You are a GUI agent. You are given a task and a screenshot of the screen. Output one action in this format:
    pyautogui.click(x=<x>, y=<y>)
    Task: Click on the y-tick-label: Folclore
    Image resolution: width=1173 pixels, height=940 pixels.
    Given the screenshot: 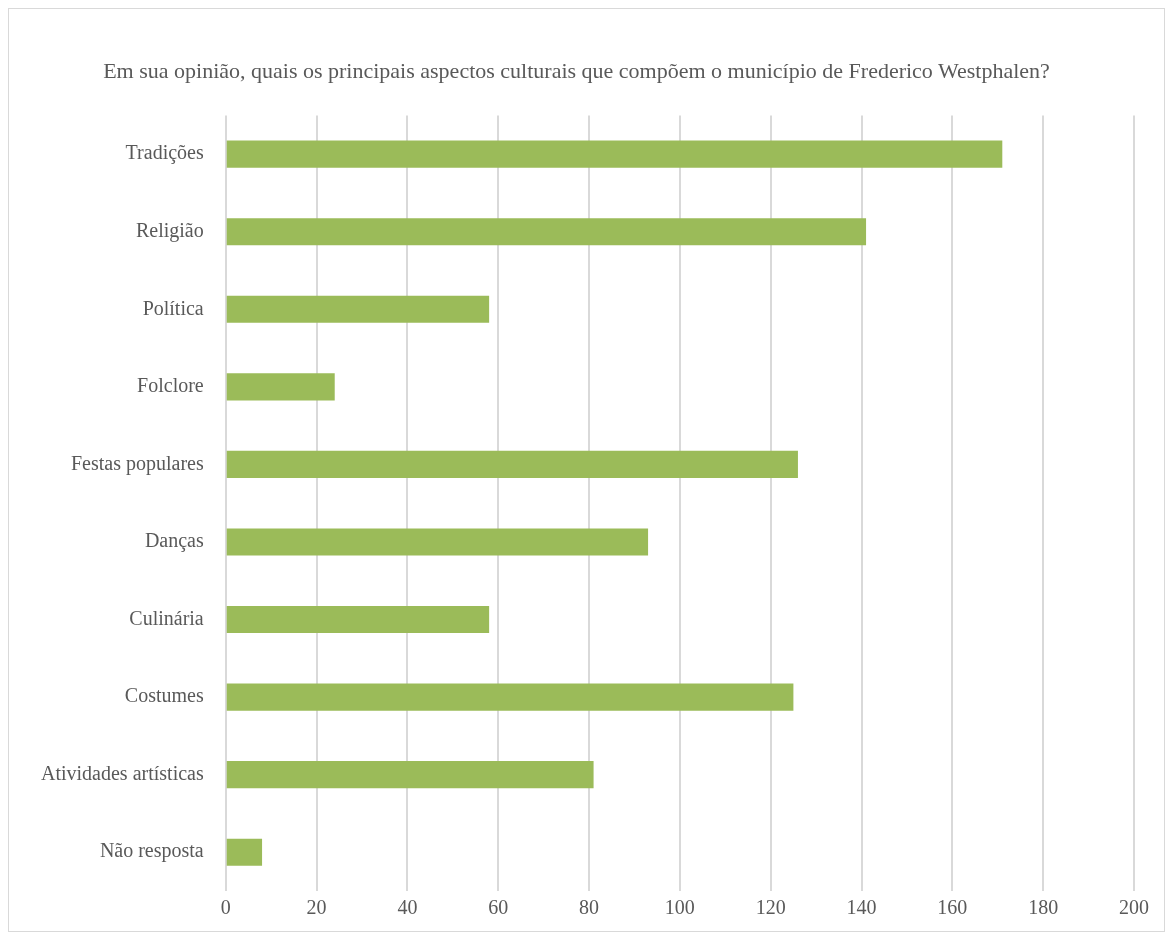 What is the action you would take?
    pyautogui.click(x=170, y=385)
    